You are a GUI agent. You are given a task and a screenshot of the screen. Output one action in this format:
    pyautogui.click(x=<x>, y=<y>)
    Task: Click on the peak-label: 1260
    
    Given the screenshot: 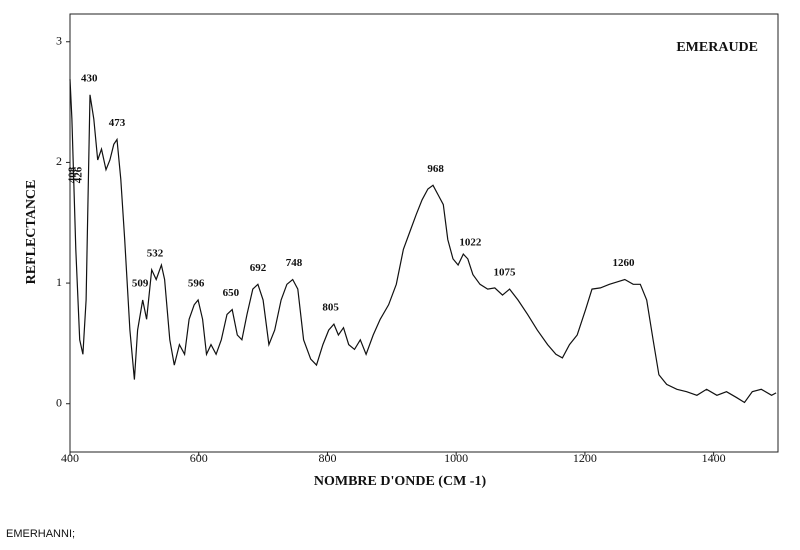 What is the action you would take?
    pyautogui.click(x=624, y=263)
    